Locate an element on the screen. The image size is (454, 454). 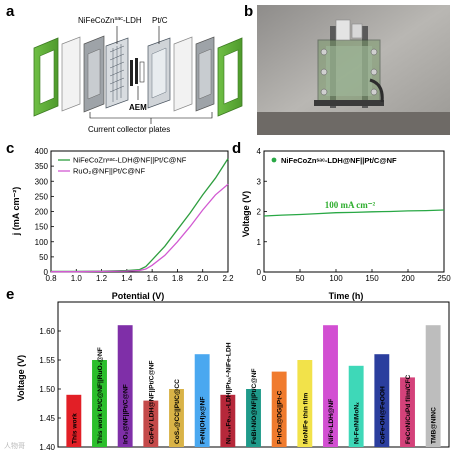
chart-e-ytick-label: 1.45 is located at coordinates (47, 418).